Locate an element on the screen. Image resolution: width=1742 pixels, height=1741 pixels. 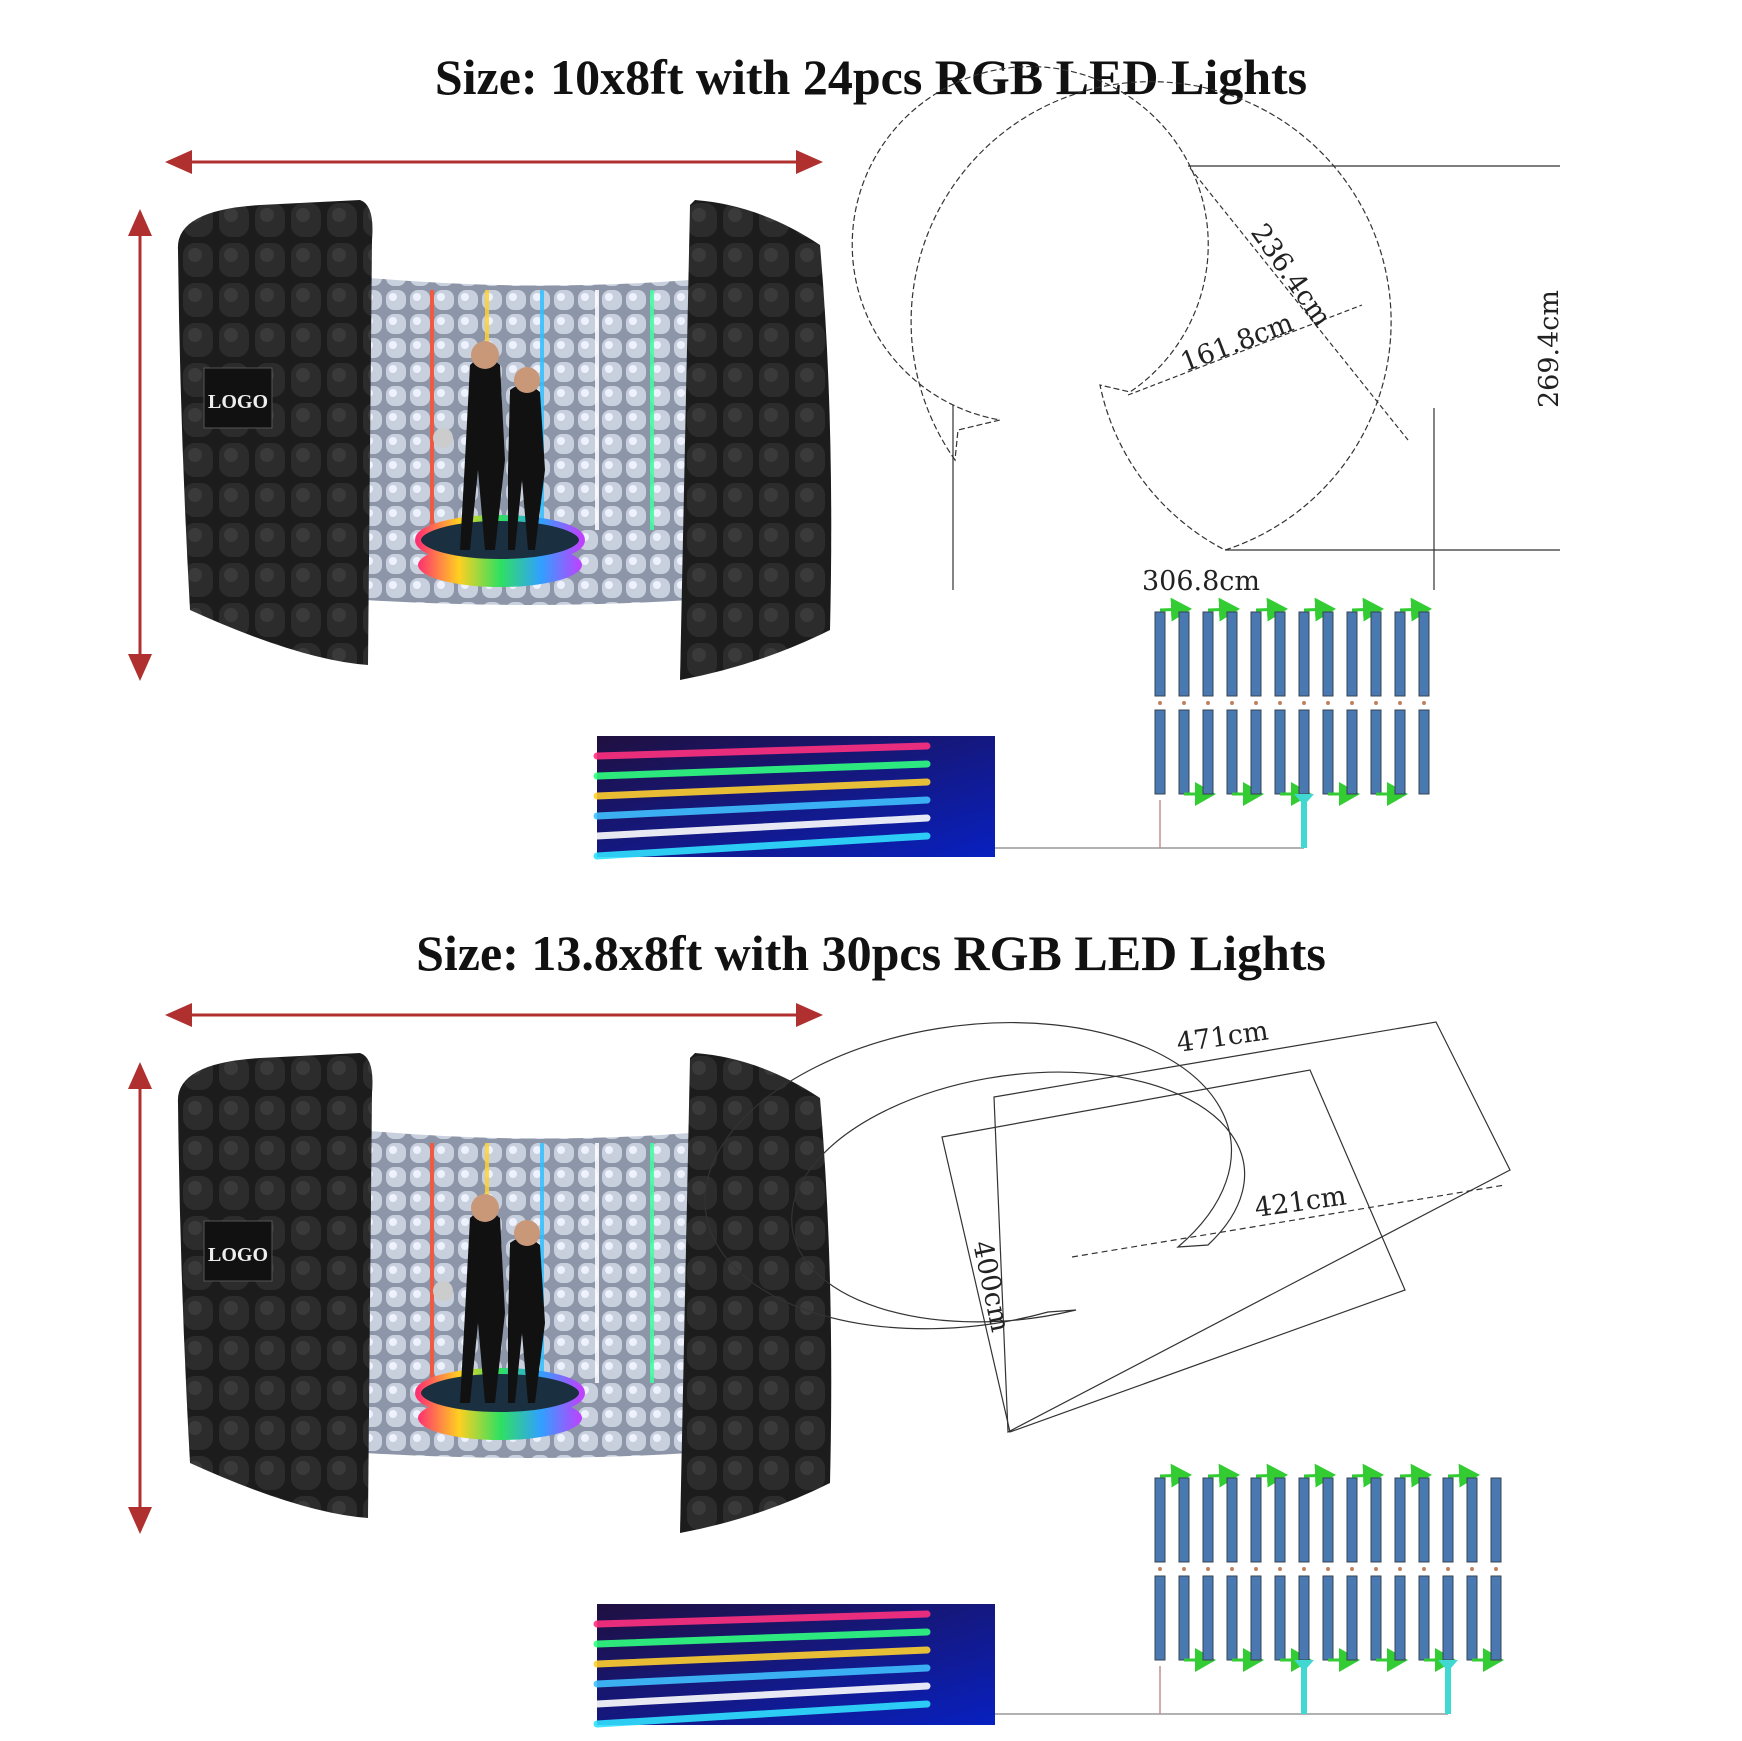
booth-photo-1: LOGO is located at coordinates (480, 415).